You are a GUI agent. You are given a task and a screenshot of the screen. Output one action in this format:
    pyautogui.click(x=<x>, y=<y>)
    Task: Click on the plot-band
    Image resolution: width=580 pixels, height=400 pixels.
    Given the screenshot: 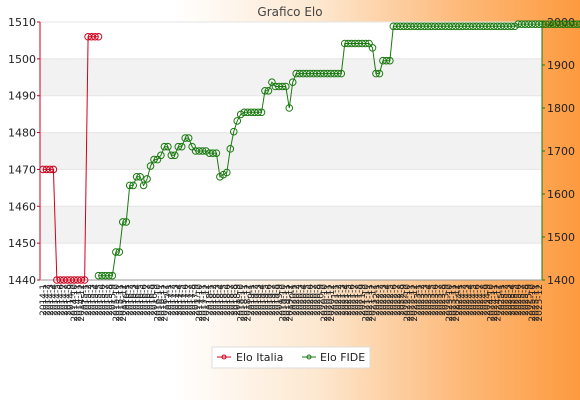 What is the action you would take?
    pyautogui.click(x=291, y=77)
    